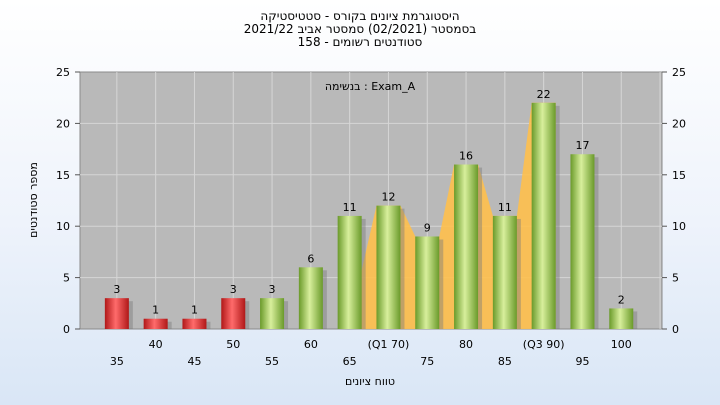  What do you see at coordinates (272, 361) in the screenshot?
I see `x-tick-label: 55` at bounding box center [272, 361].